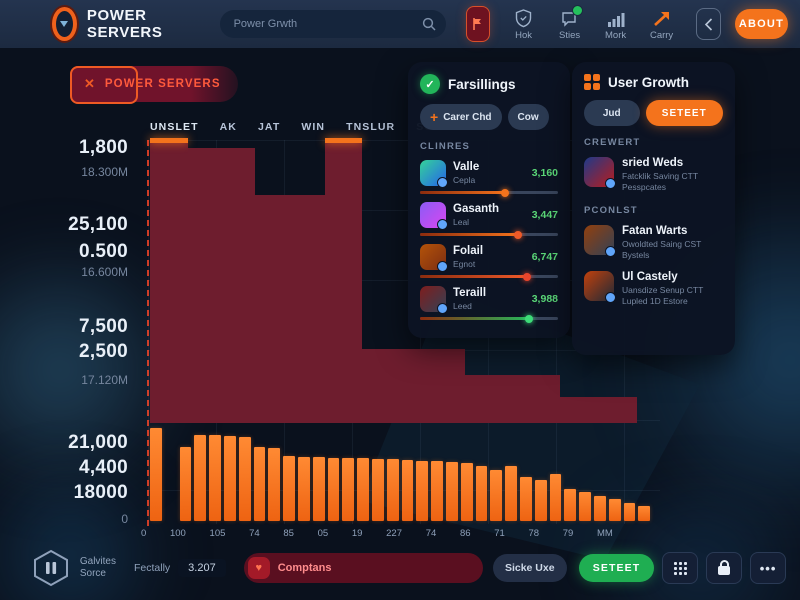 Image resolution: width=800 pixels, height=600 pixels. Describe the element at coordinates (489, 178) in the screenshot. I see `farsillings-row: Valle Cepla 3,160` at that location.